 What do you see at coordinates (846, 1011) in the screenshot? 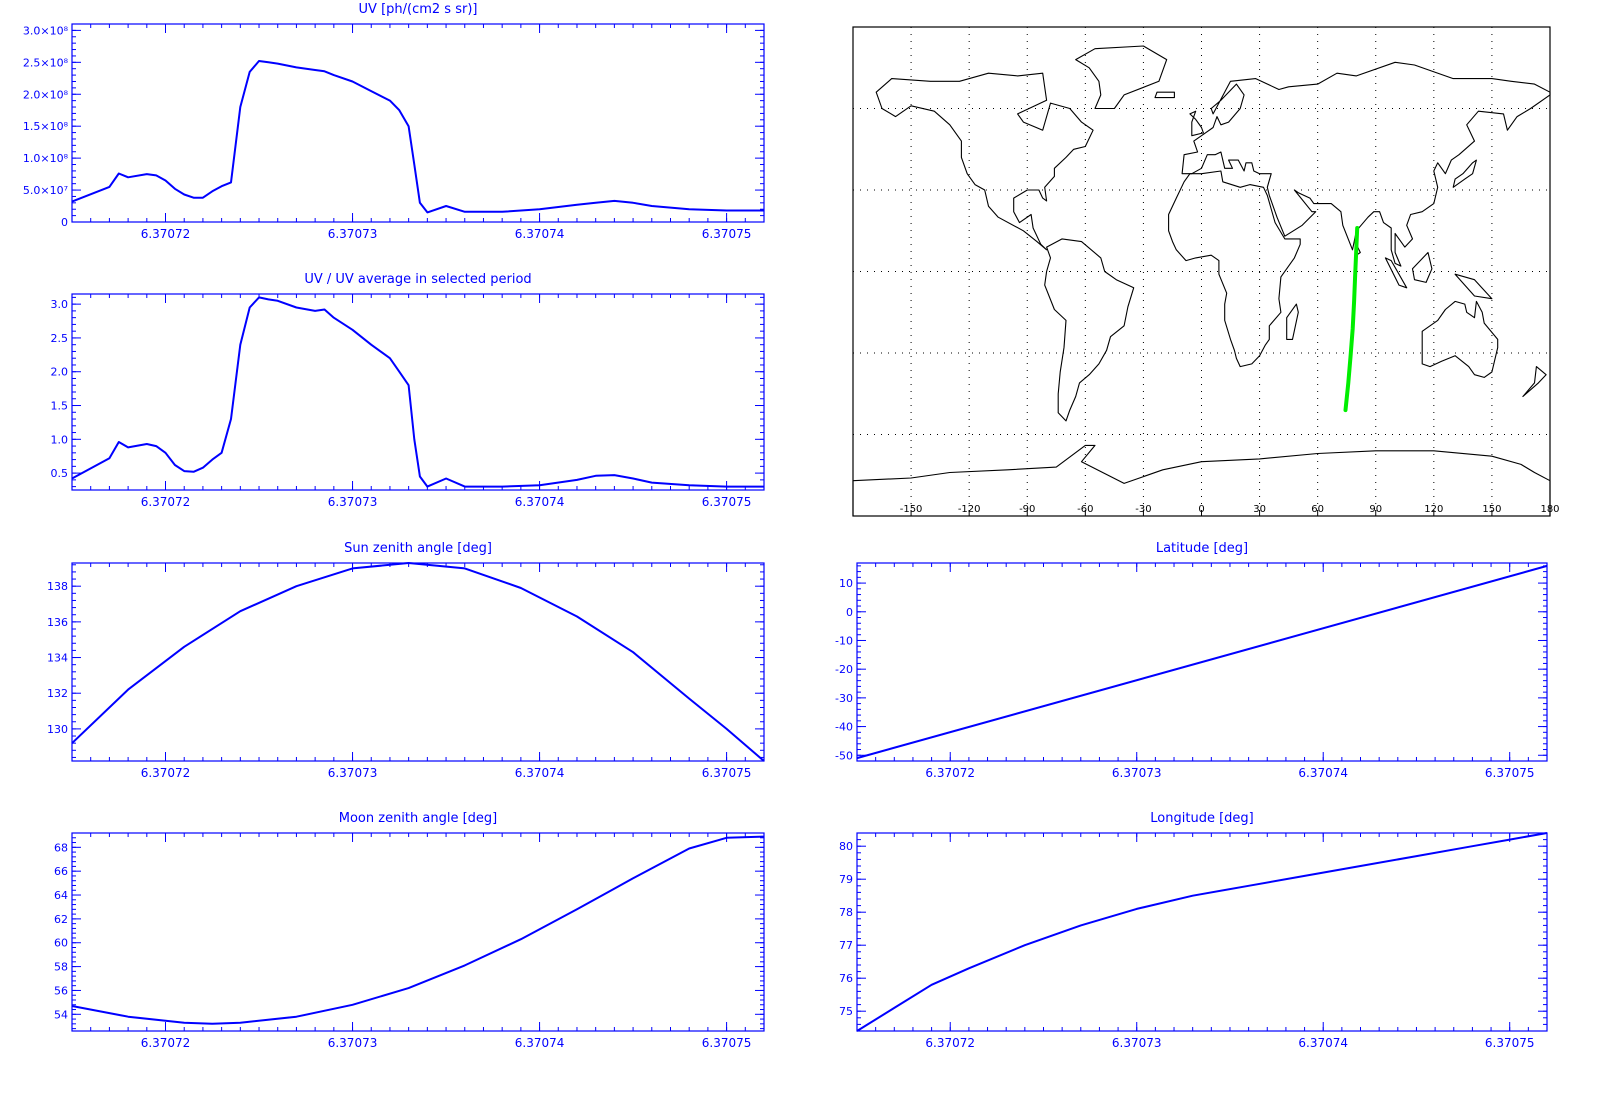
I see `lon-y-tick-label: 75` at bounding box center [846, 1011].